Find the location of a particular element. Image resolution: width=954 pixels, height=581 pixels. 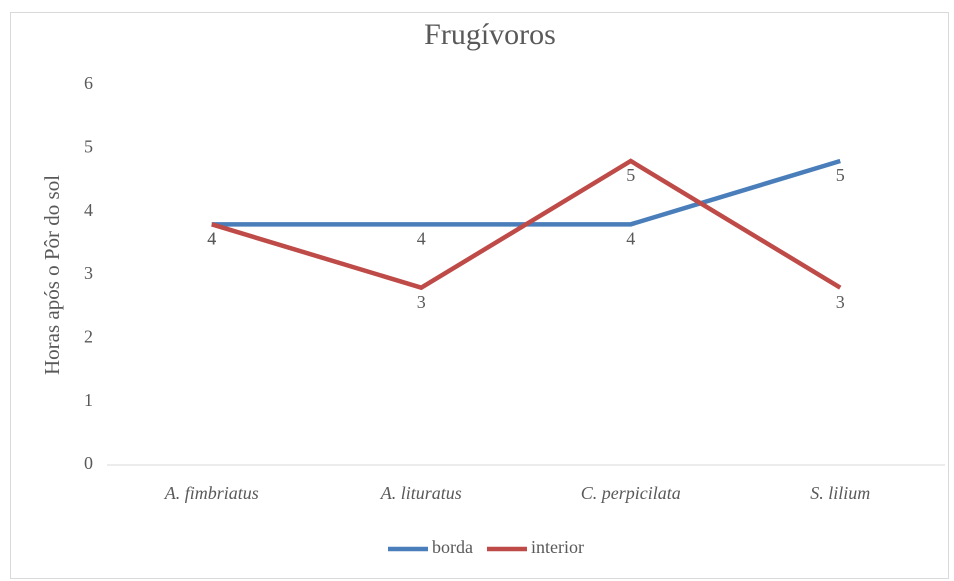

y-tick-label: 1 is located at coordinates (88, 400).